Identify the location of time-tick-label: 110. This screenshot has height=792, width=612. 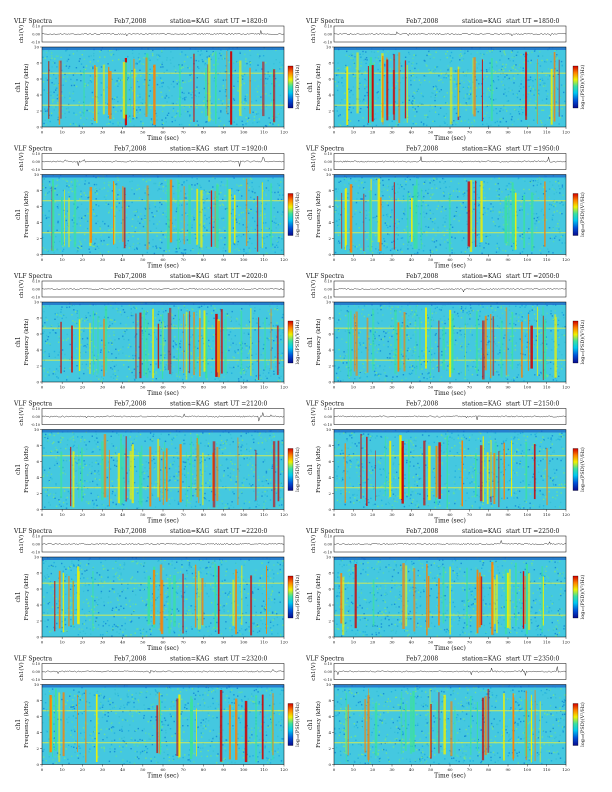
(264, 514).